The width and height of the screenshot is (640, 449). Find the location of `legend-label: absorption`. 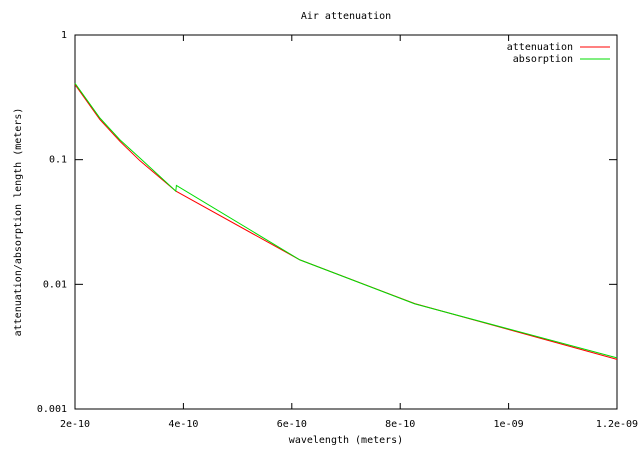

legend-label: absorption is located at coordinates (543, 59).